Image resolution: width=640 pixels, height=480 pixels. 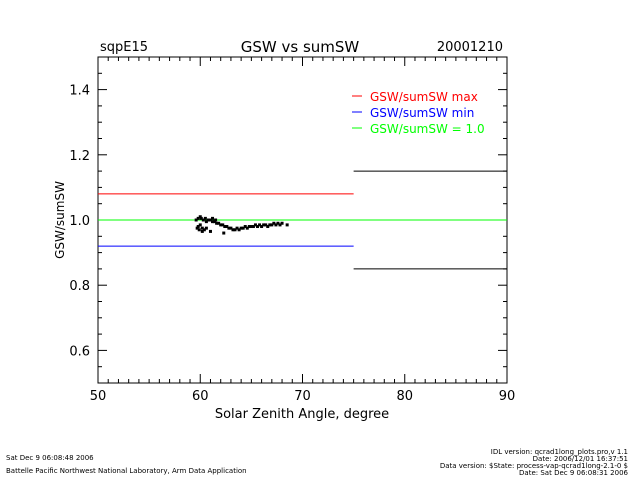 I want to click on y-tick-label: 0.8, so click(x=79, y=286).